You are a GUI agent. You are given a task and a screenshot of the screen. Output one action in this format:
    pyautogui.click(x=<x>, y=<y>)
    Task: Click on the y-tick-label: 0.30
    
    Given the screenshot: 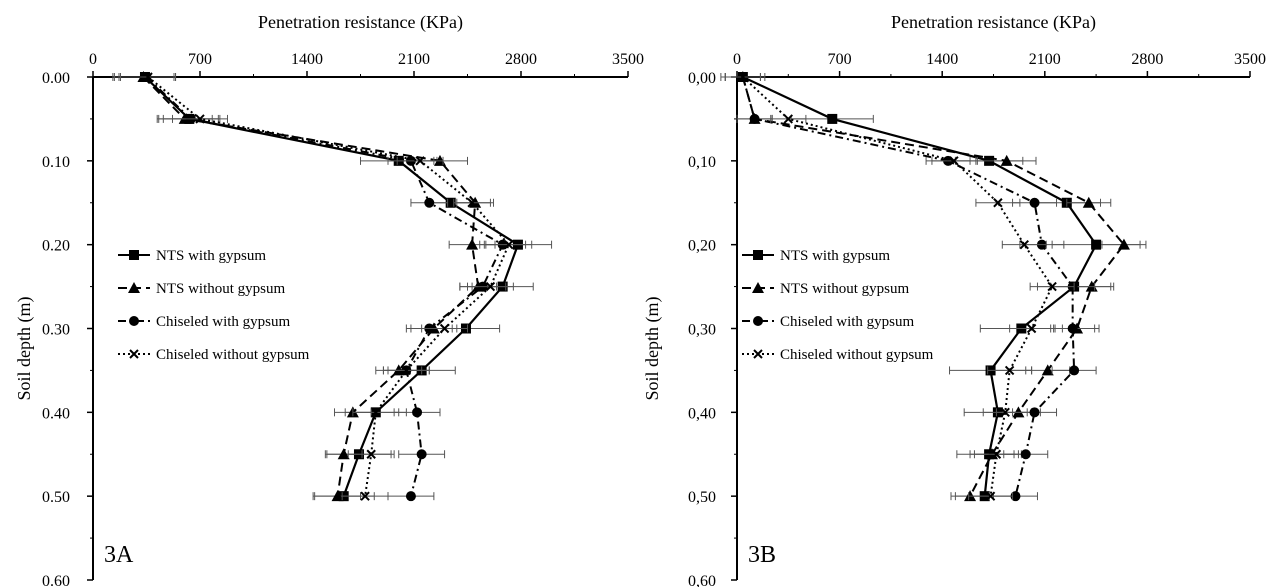 What is the action you would take?
    pyautogui.click(x=56, y=330)
    